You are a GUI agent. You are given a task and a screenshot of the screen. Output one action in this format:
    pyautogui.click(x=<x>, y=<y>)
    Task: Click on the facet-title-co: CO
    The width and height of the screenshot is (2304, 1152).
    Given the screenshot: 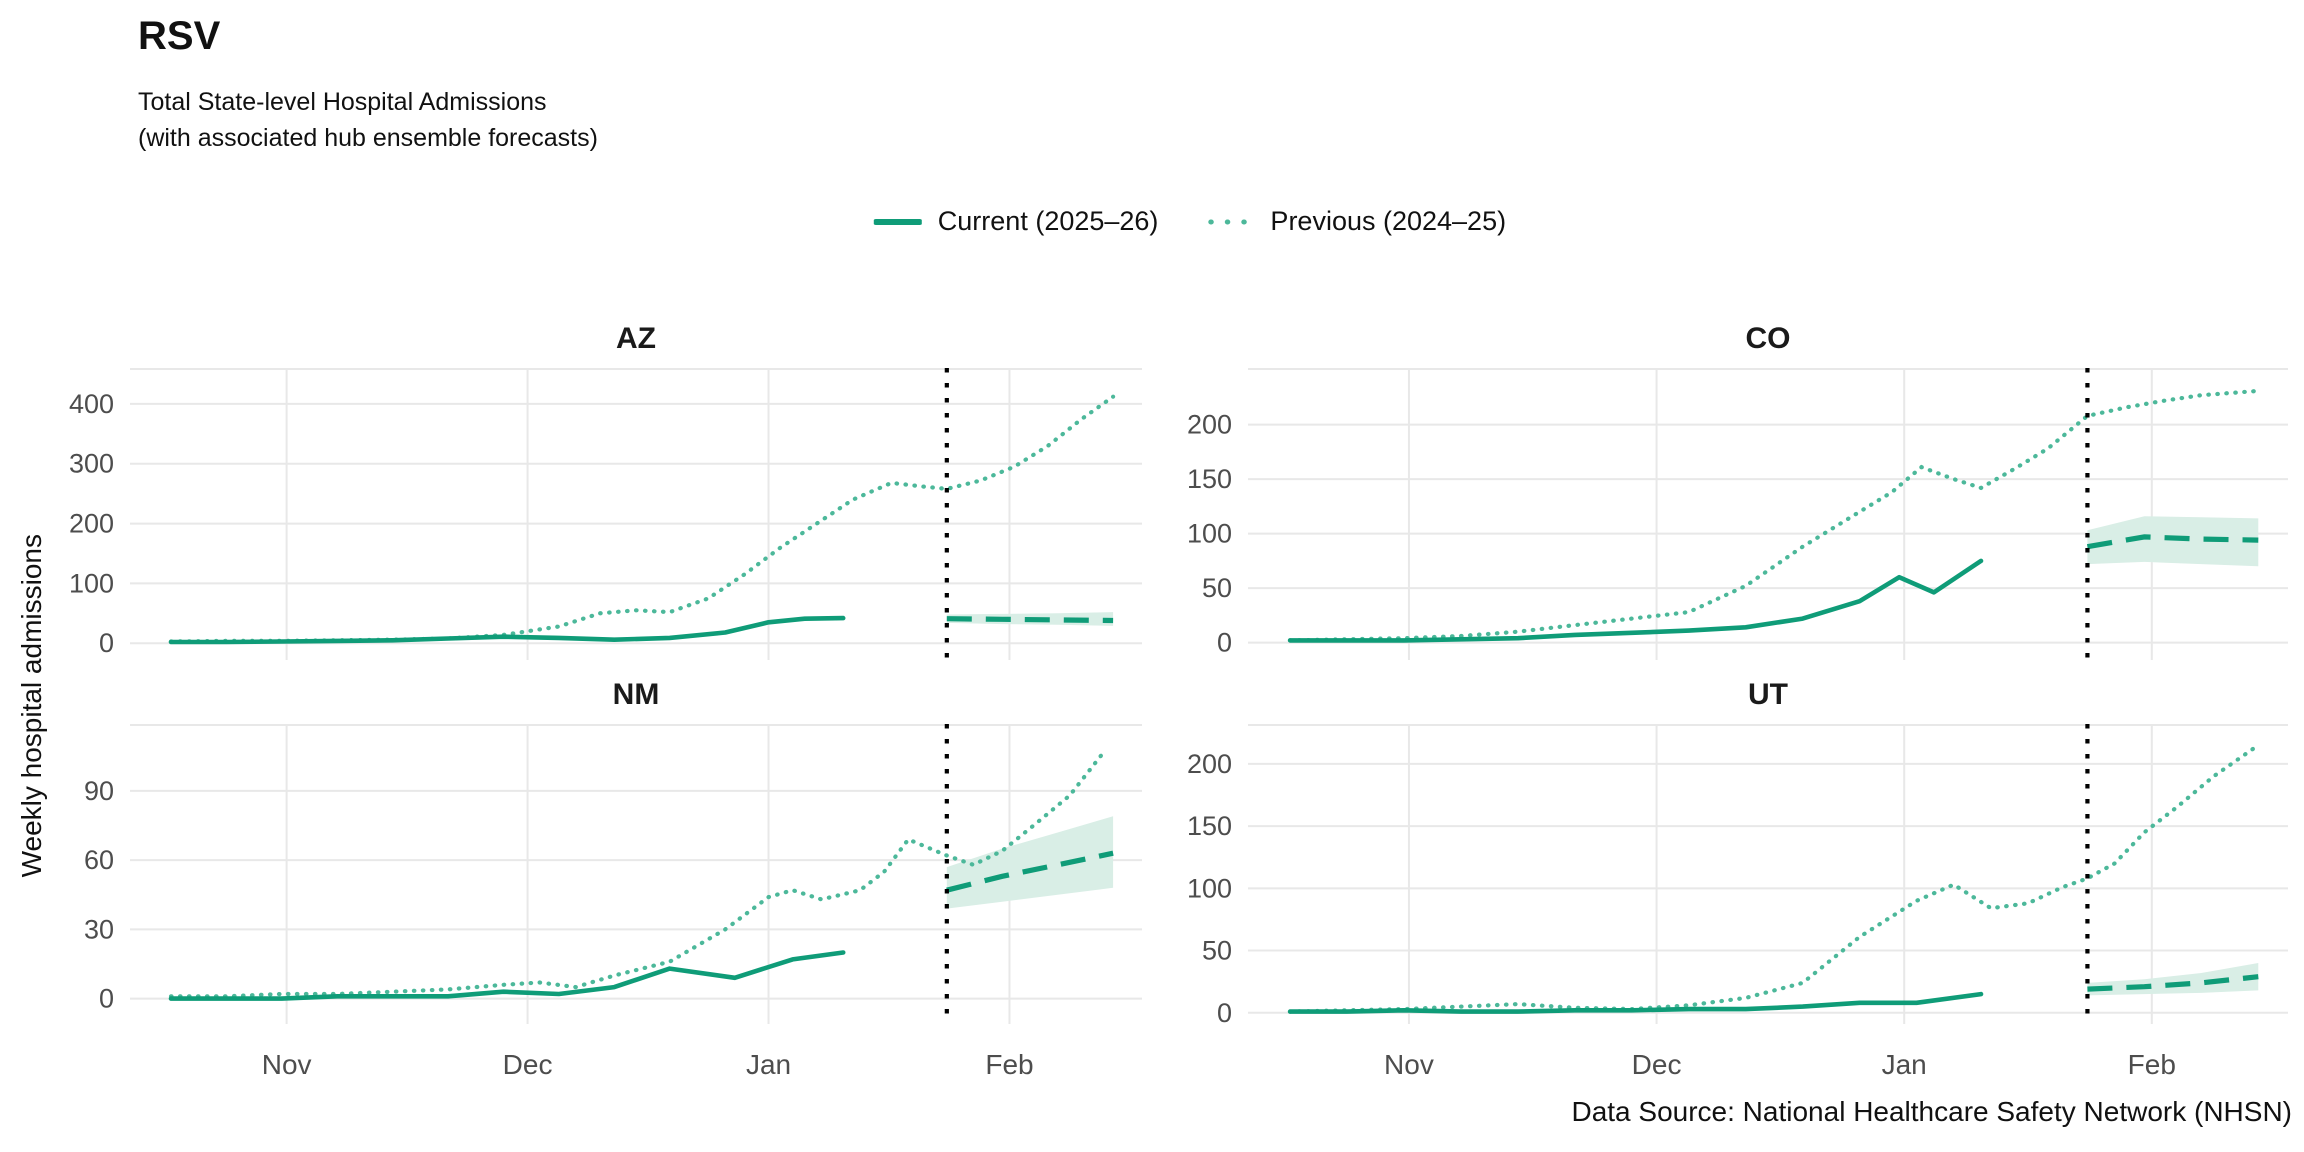 What is the action you would take?
    pyautogui.click(x=1768, y=338)
    